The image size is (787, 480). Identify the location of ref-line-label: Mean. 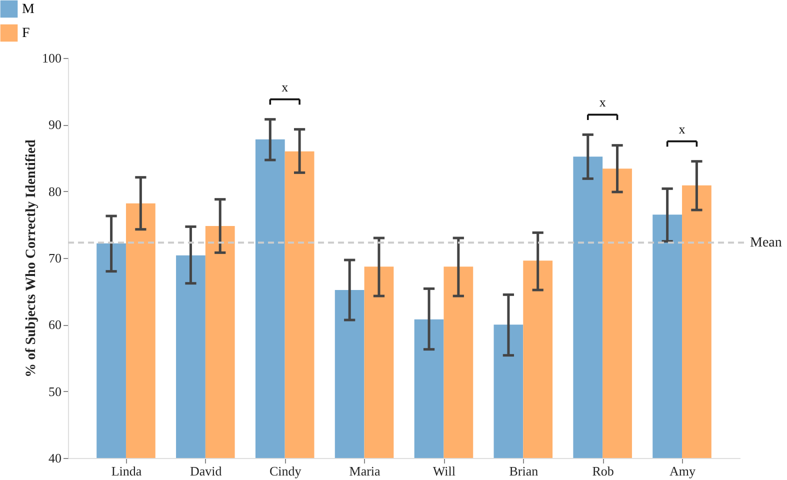
(766, 243).